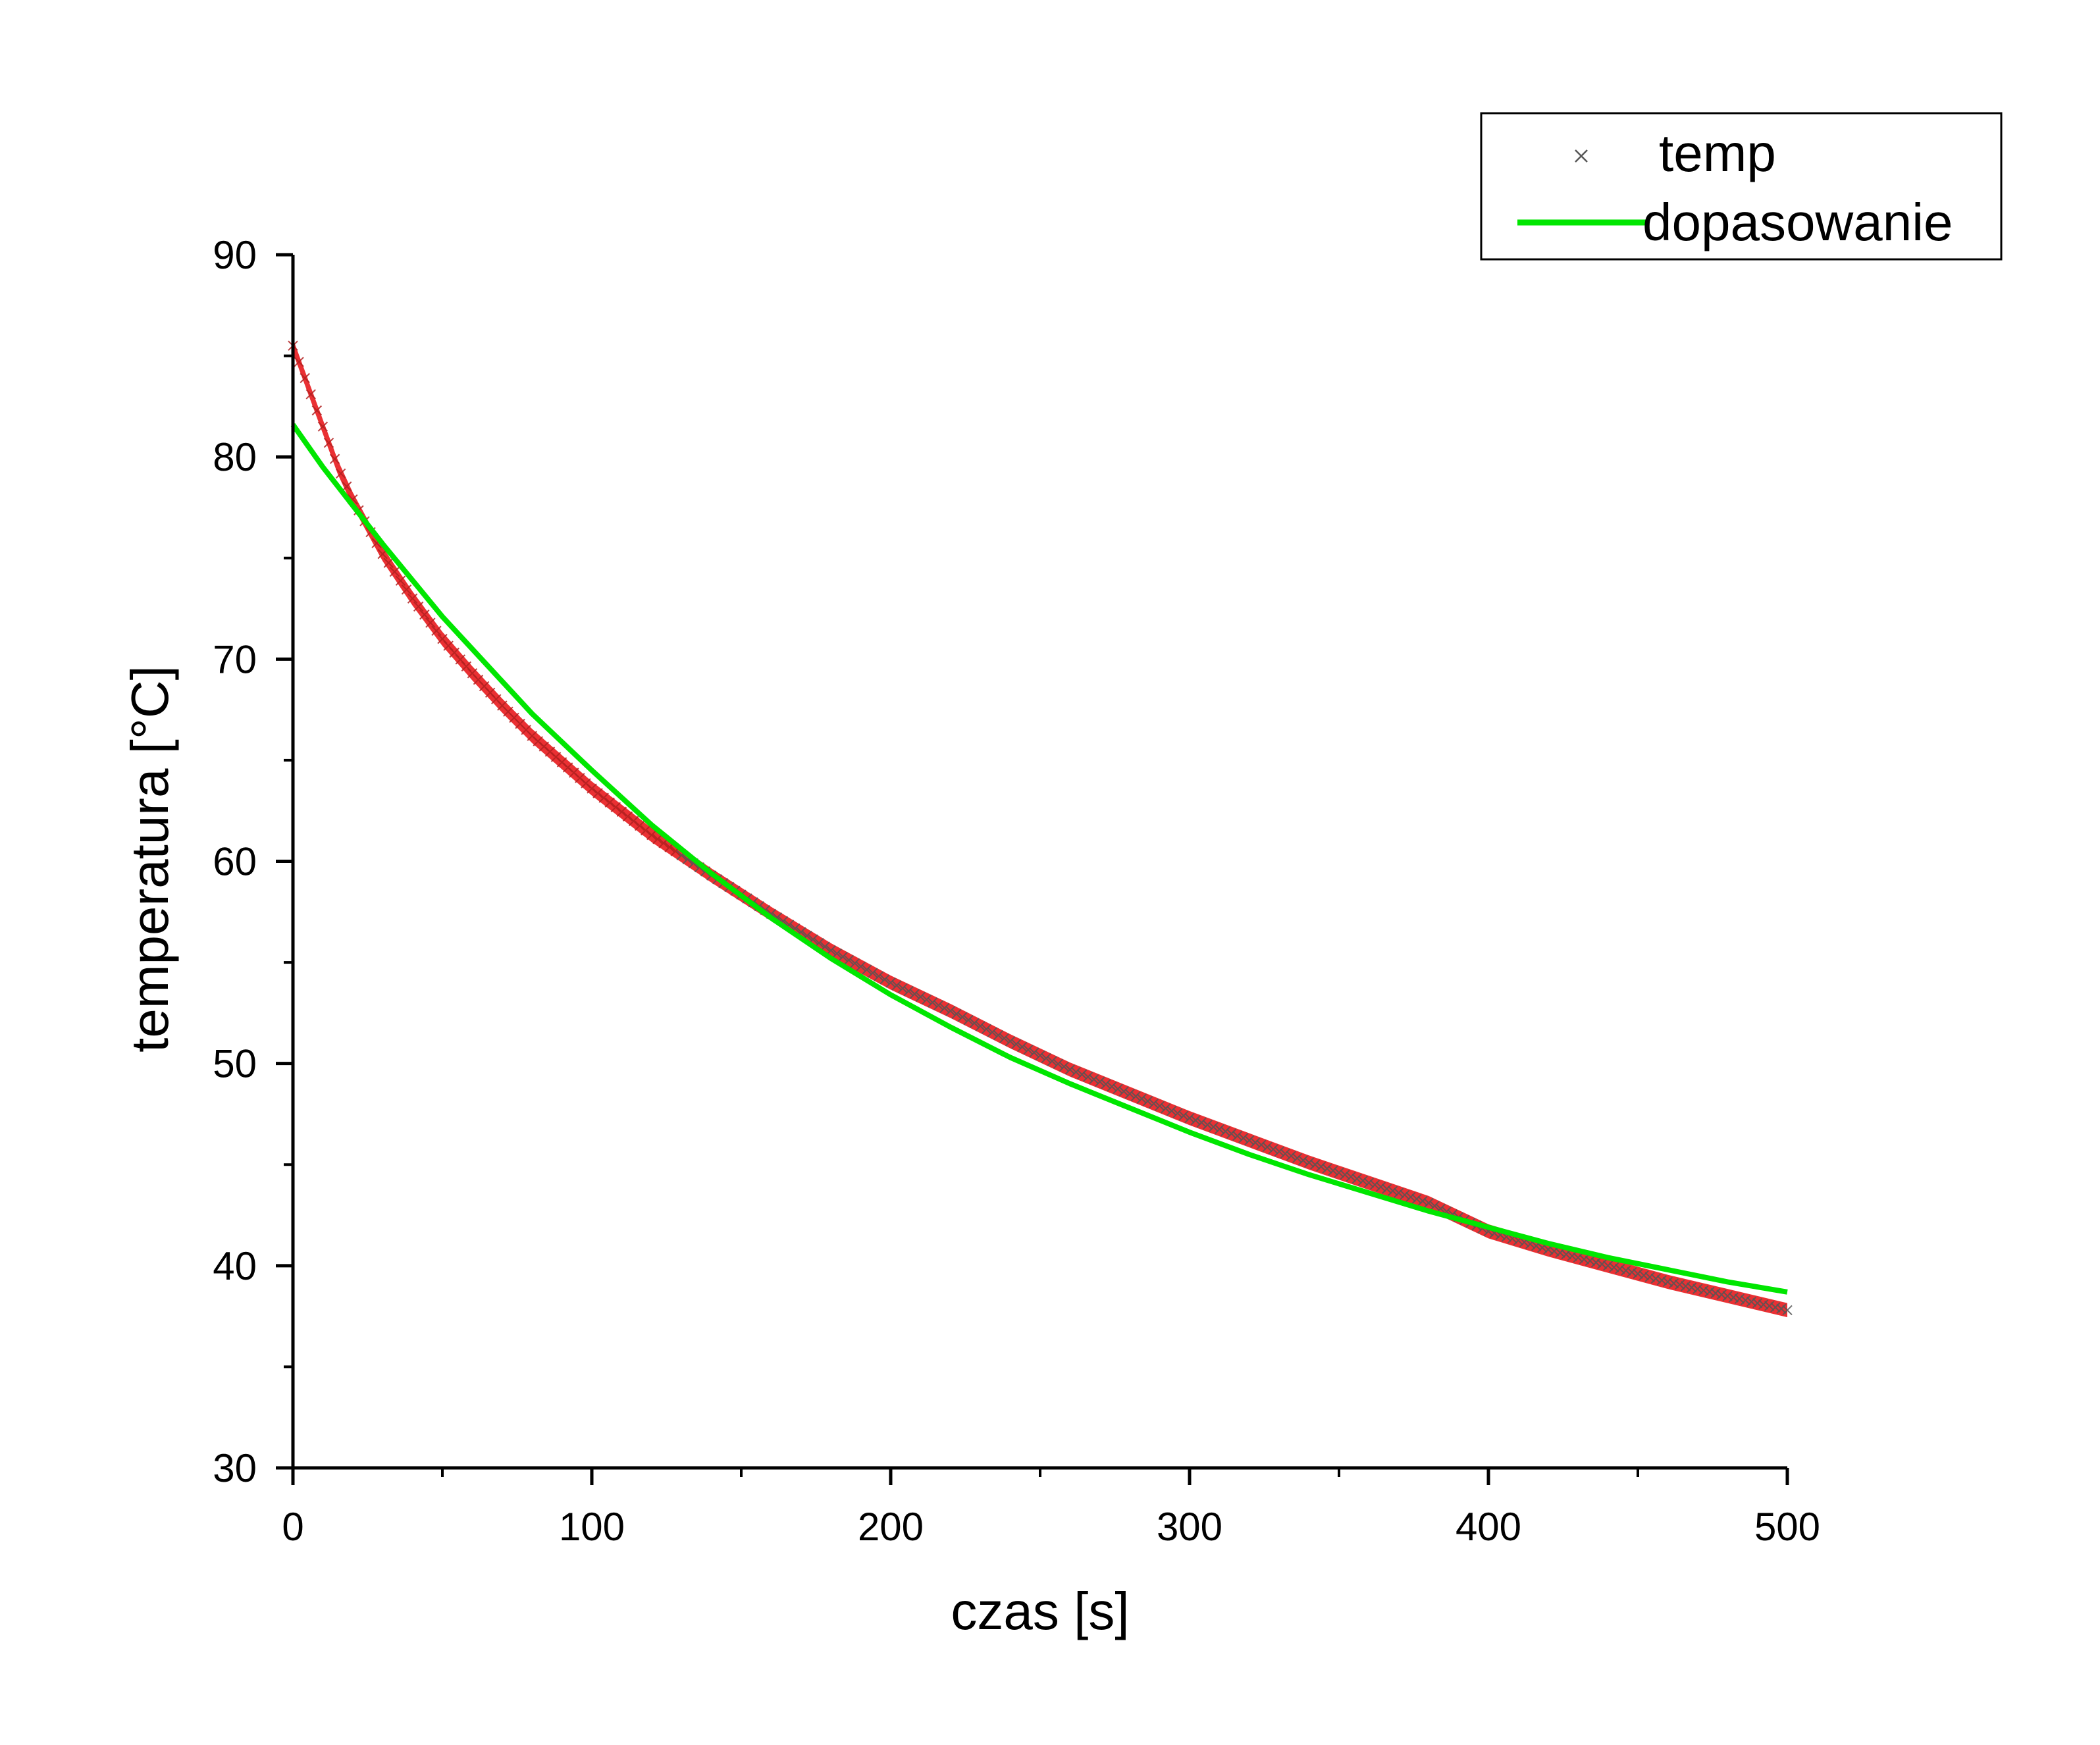 Image resolution: width=2100 pixels, height=1745 pixels. What do you see at coordinates (235, 1266) in the screenshot?
I see `y-tick-label: 40` at bounding box center [235, 1266].